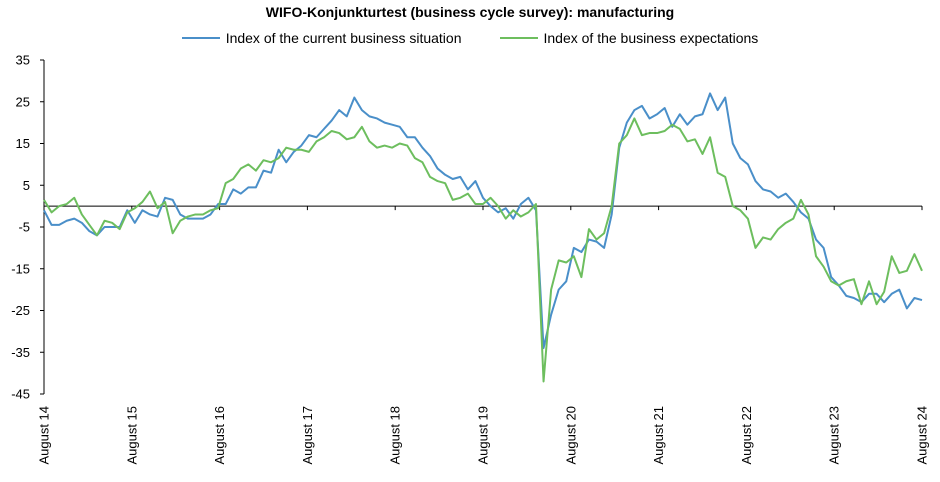 The width and height of the screenshot is (940, 482). Describe the element at coordinates (23, 143) in the screenshot. I see `y-tick-label: 15` at that location.